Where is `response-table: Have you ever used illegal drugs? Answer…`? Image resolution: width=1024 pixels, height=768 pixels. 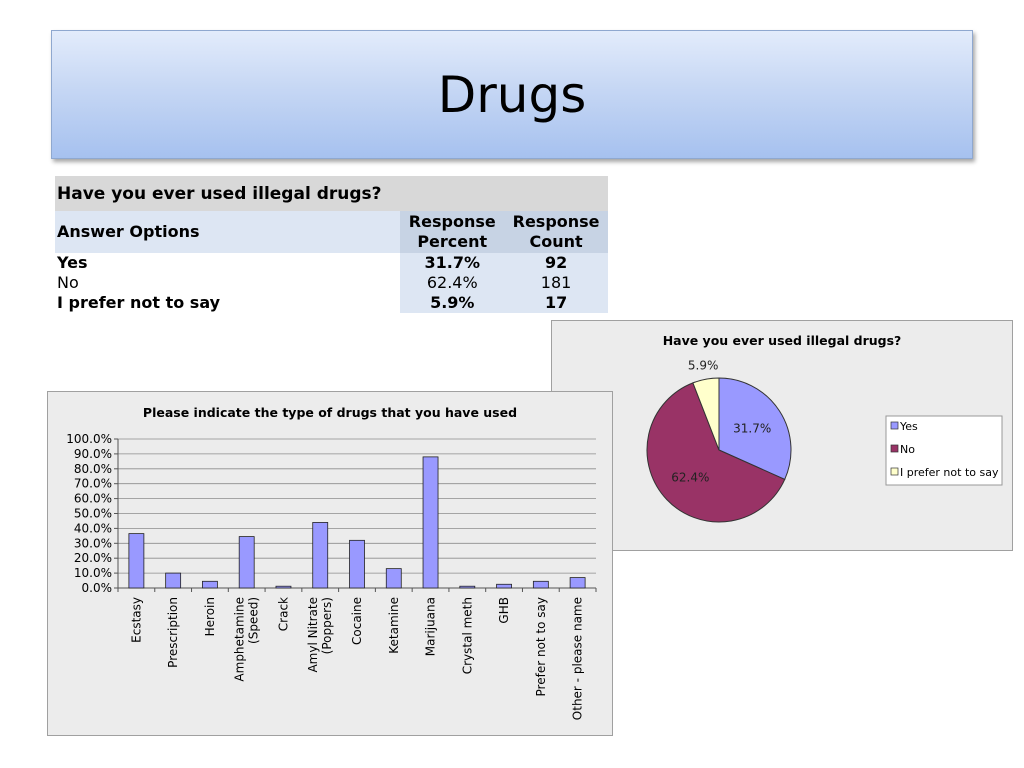
response-table: Have you ever used illegal drugs? Answer… is located at coordinates (331, 244).